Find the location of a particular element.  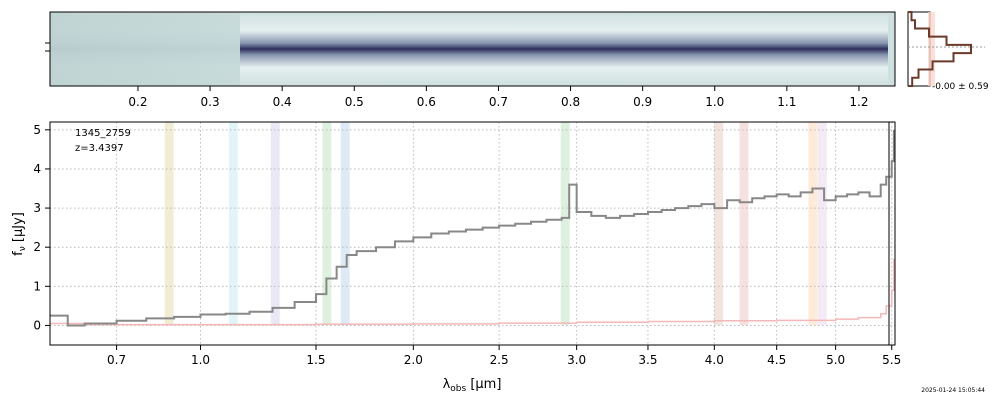

profile-label: -0.00 ± 0.59 is located at coordinates (960, 87).